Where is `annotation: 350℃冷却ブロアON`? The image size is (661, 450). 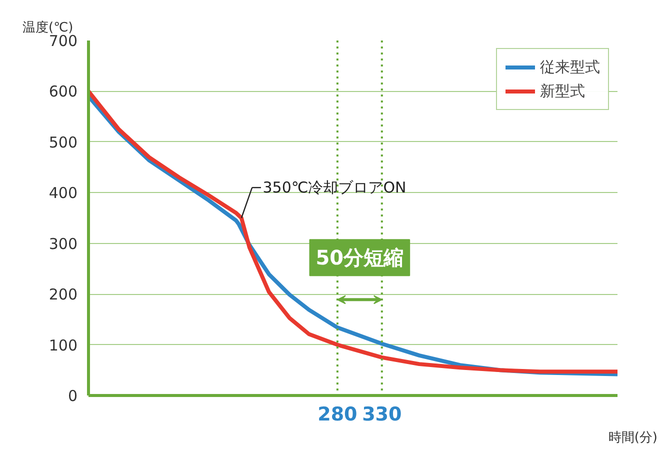 annotation: 350℃冷却ブロアON is located at coordinates (334, 187).